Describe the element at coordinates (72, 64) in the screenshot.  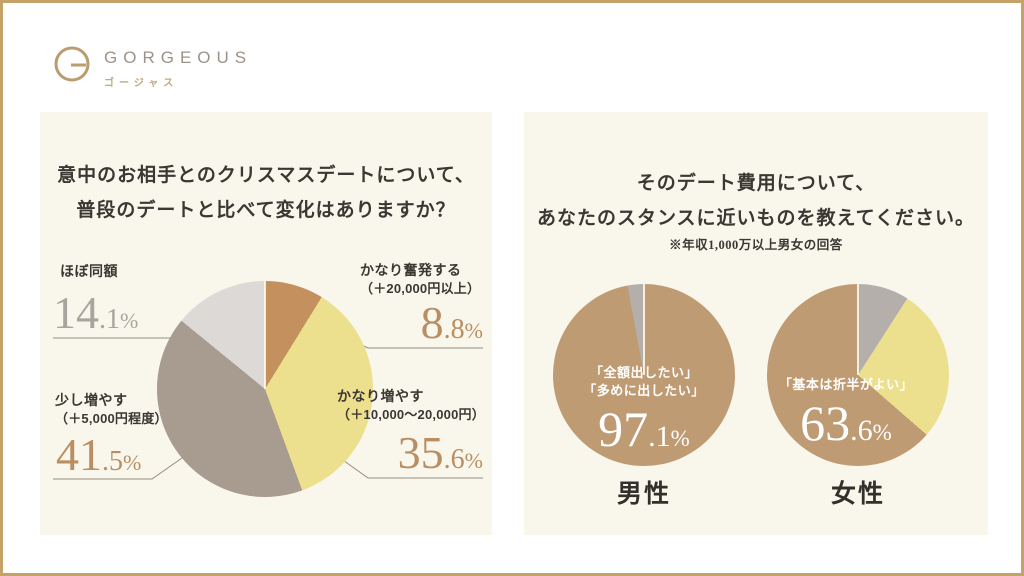
I see `gorgeous-g-mark-icon` at that location.